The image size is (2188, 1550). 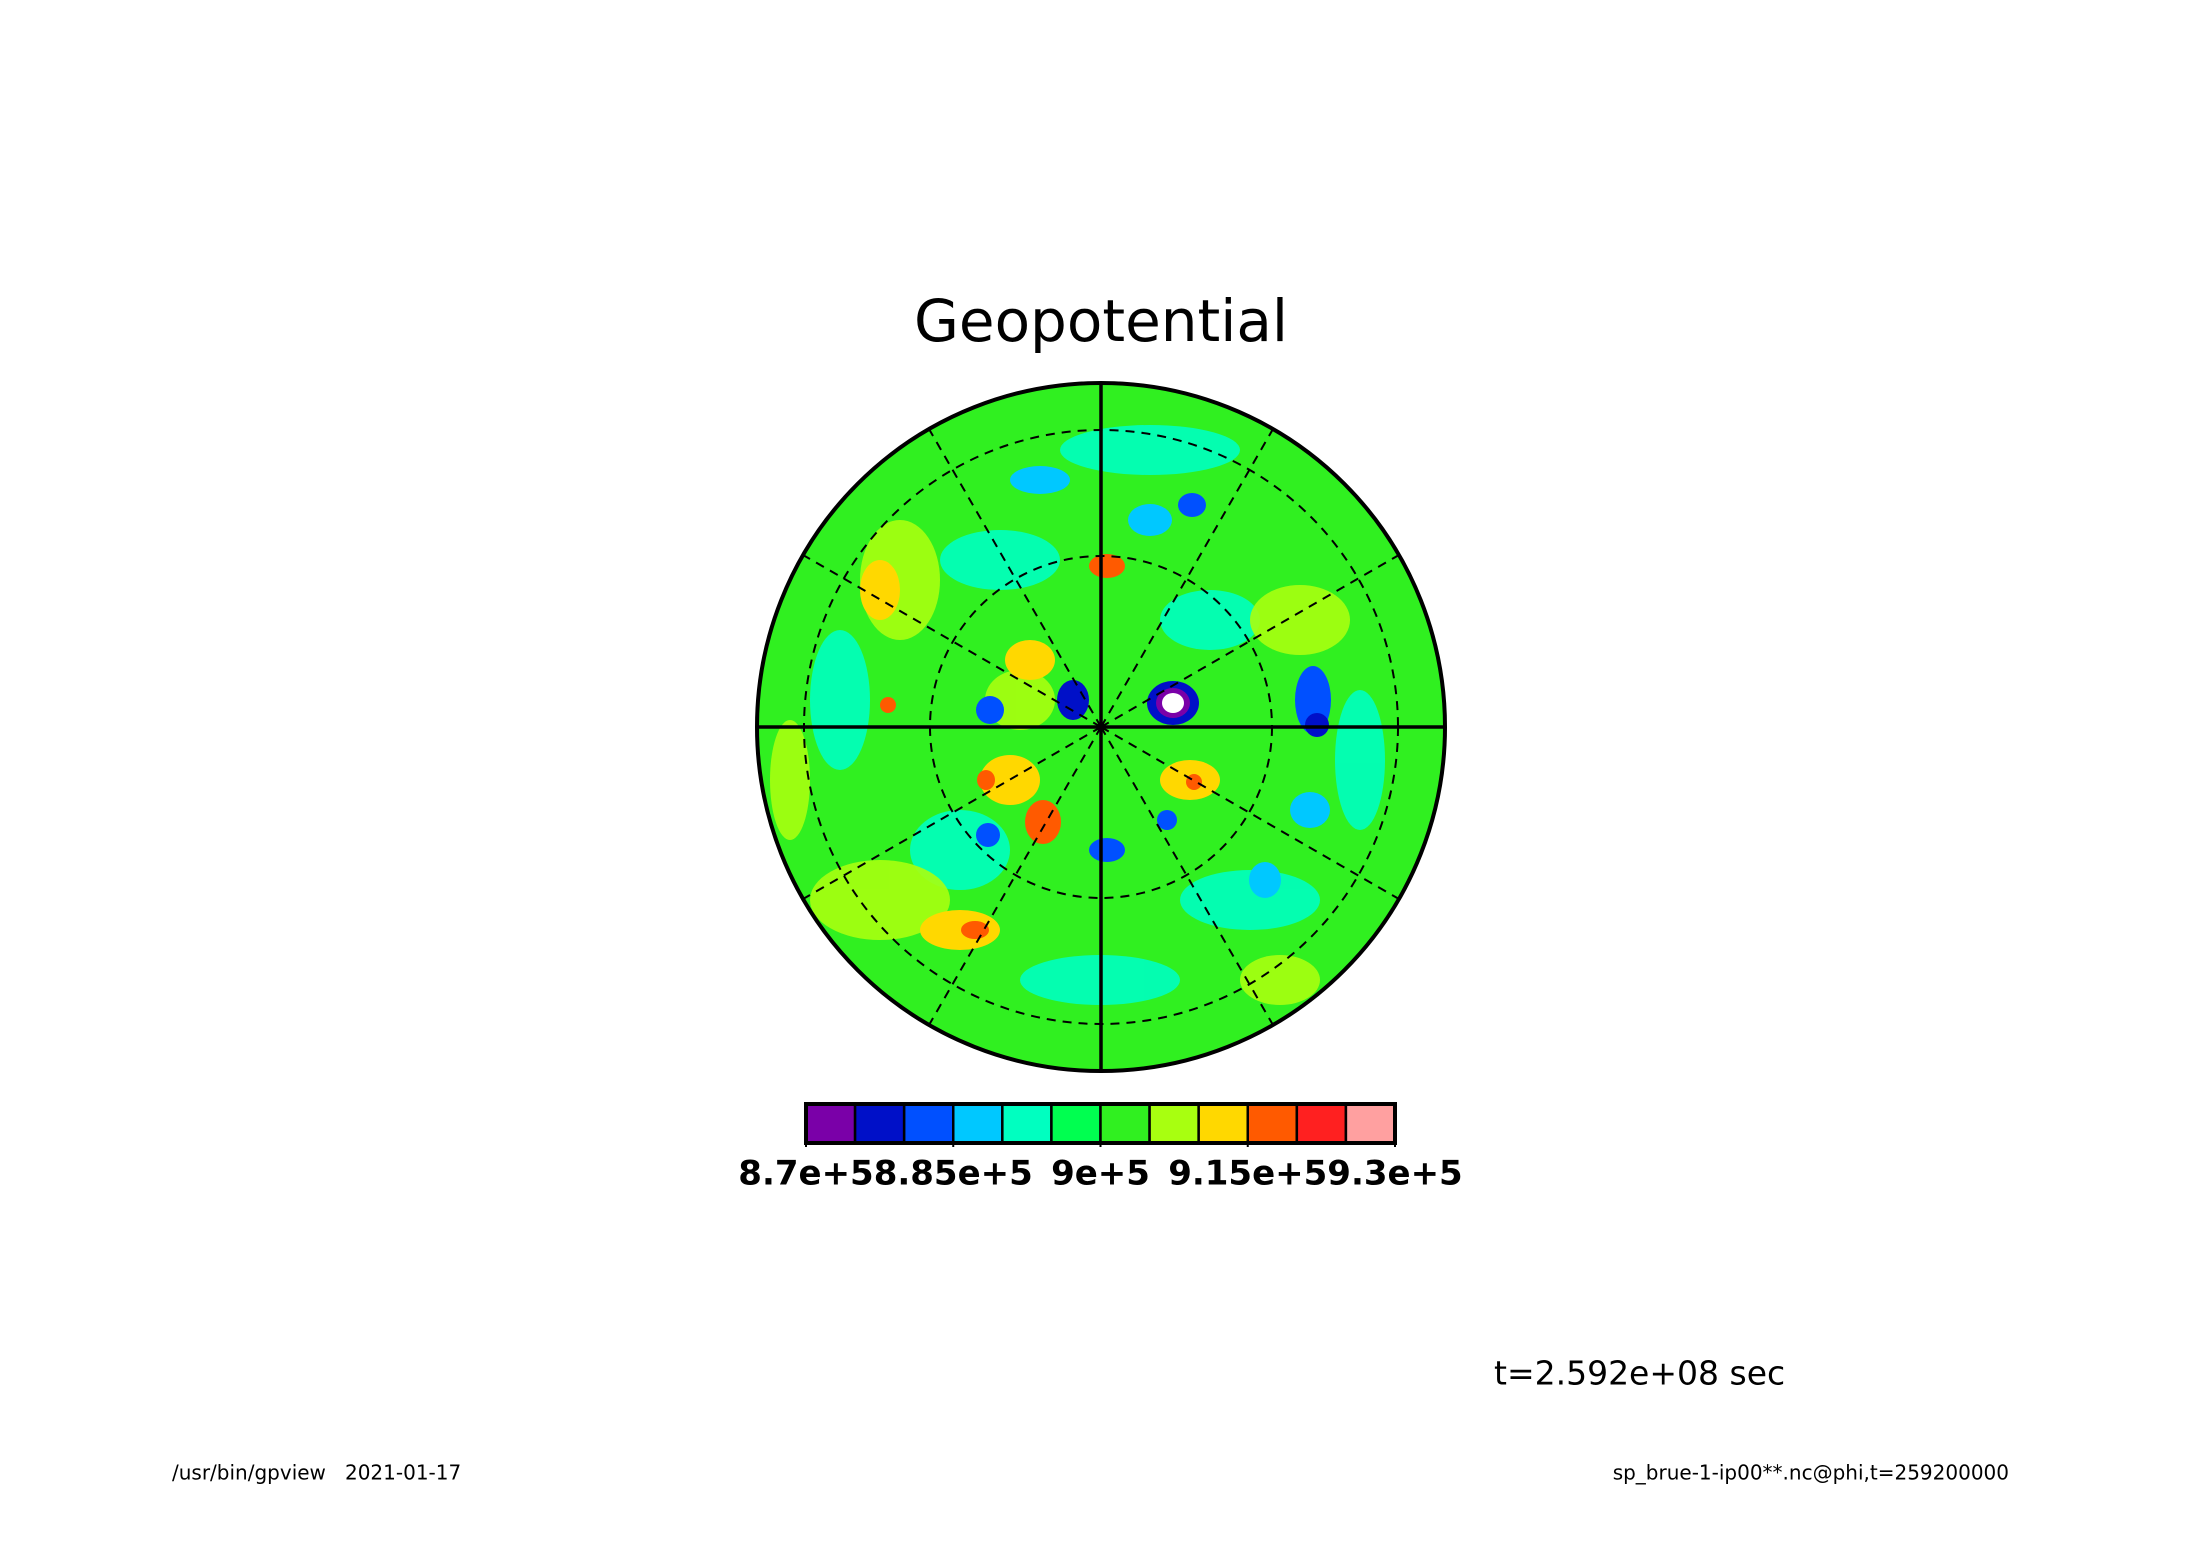 I want to click on axes-cross, so click(x=1101, y=727).